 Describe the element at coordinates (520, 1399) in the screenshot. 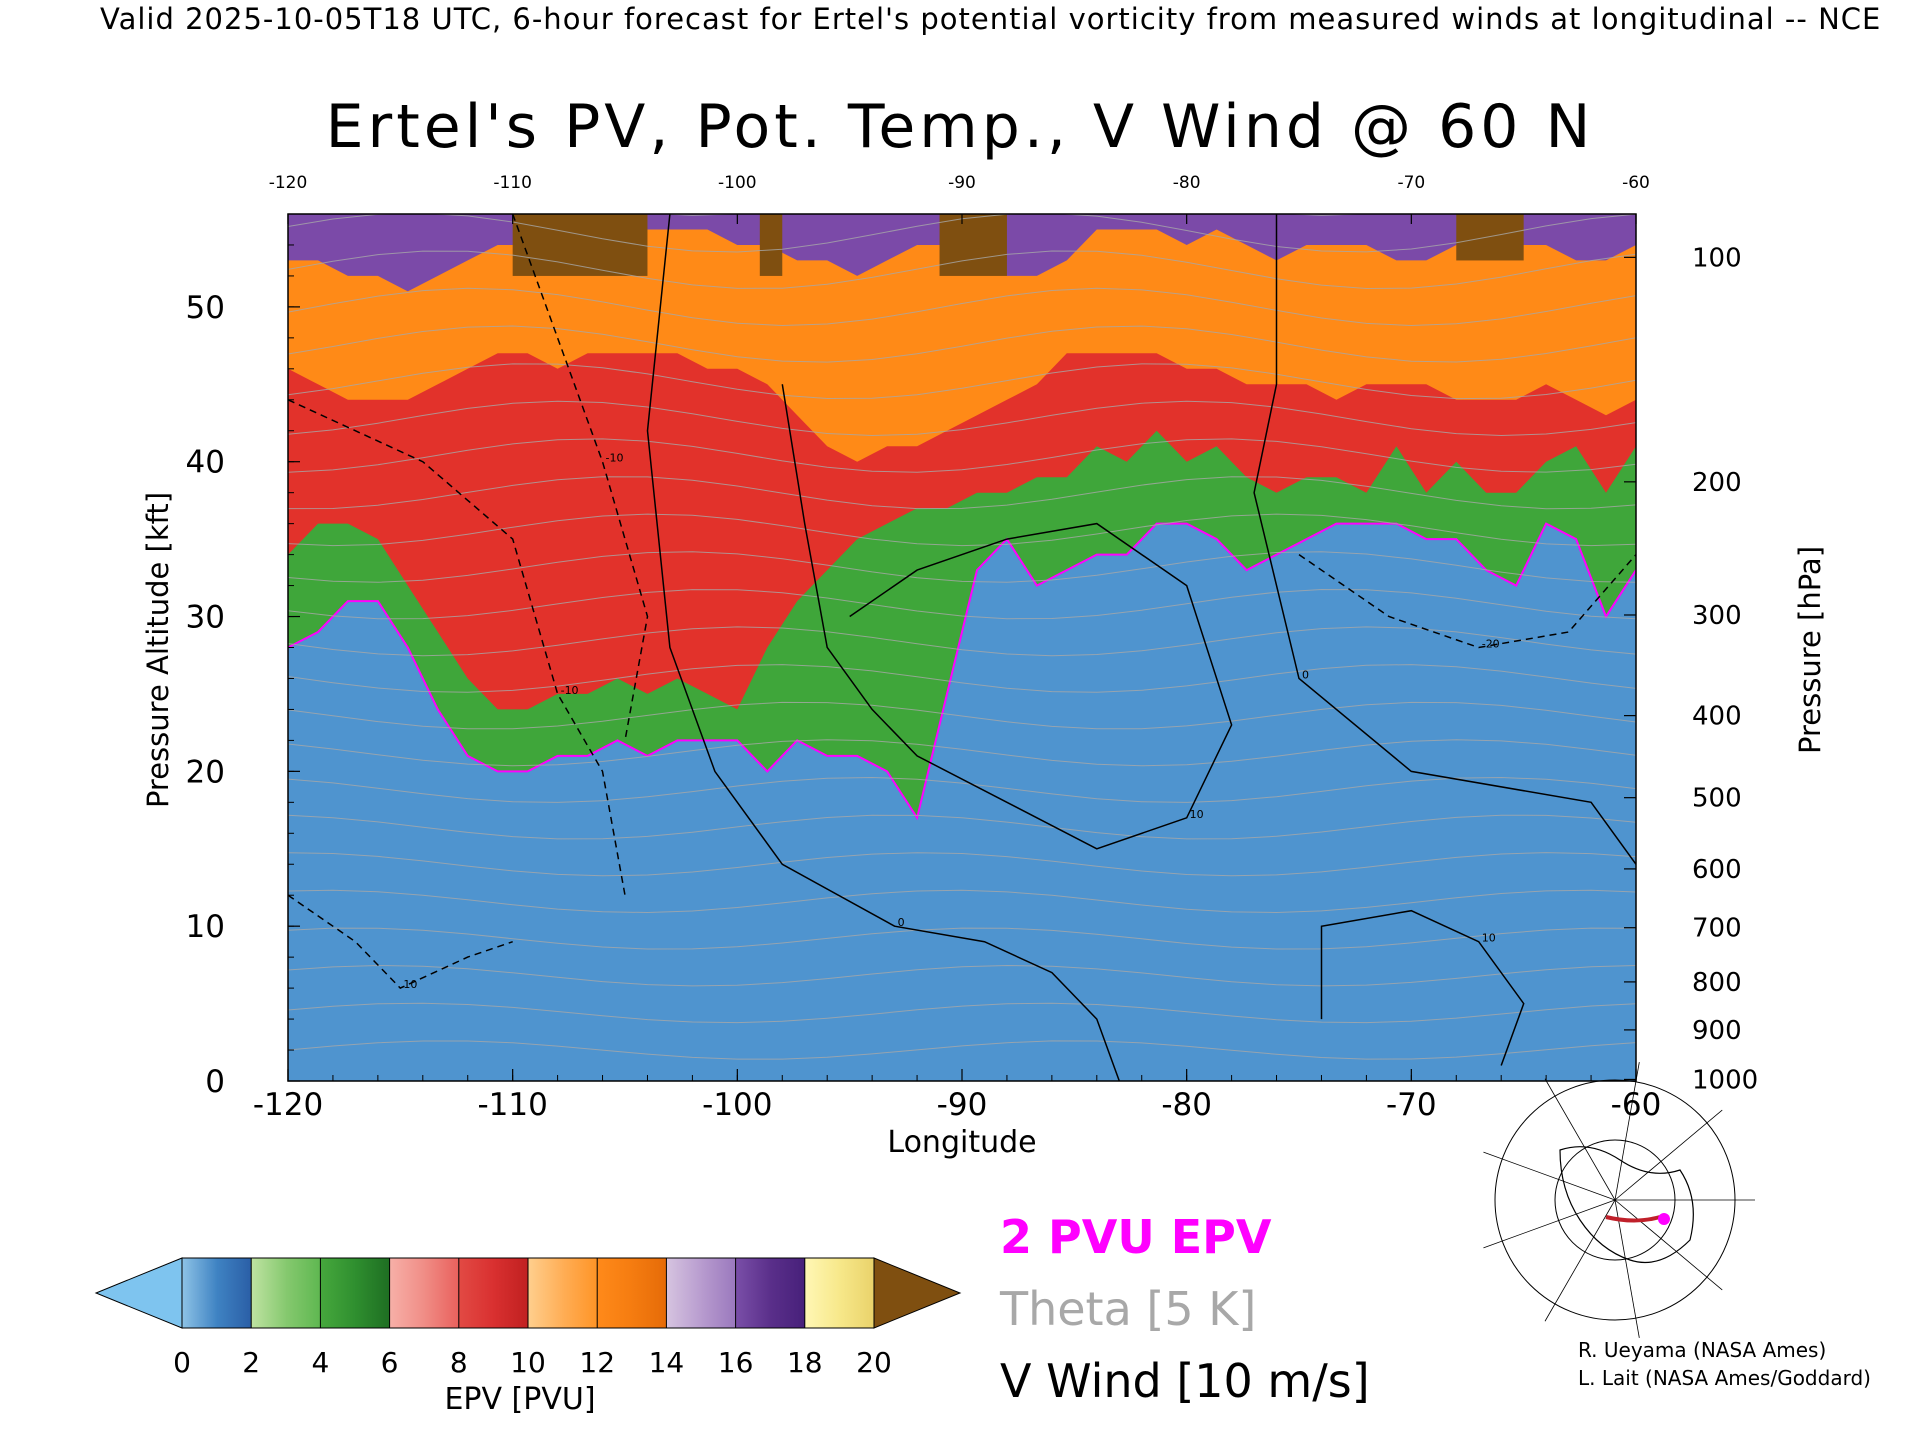

I see `colorbar-title: EPV [PVU]` at that location.